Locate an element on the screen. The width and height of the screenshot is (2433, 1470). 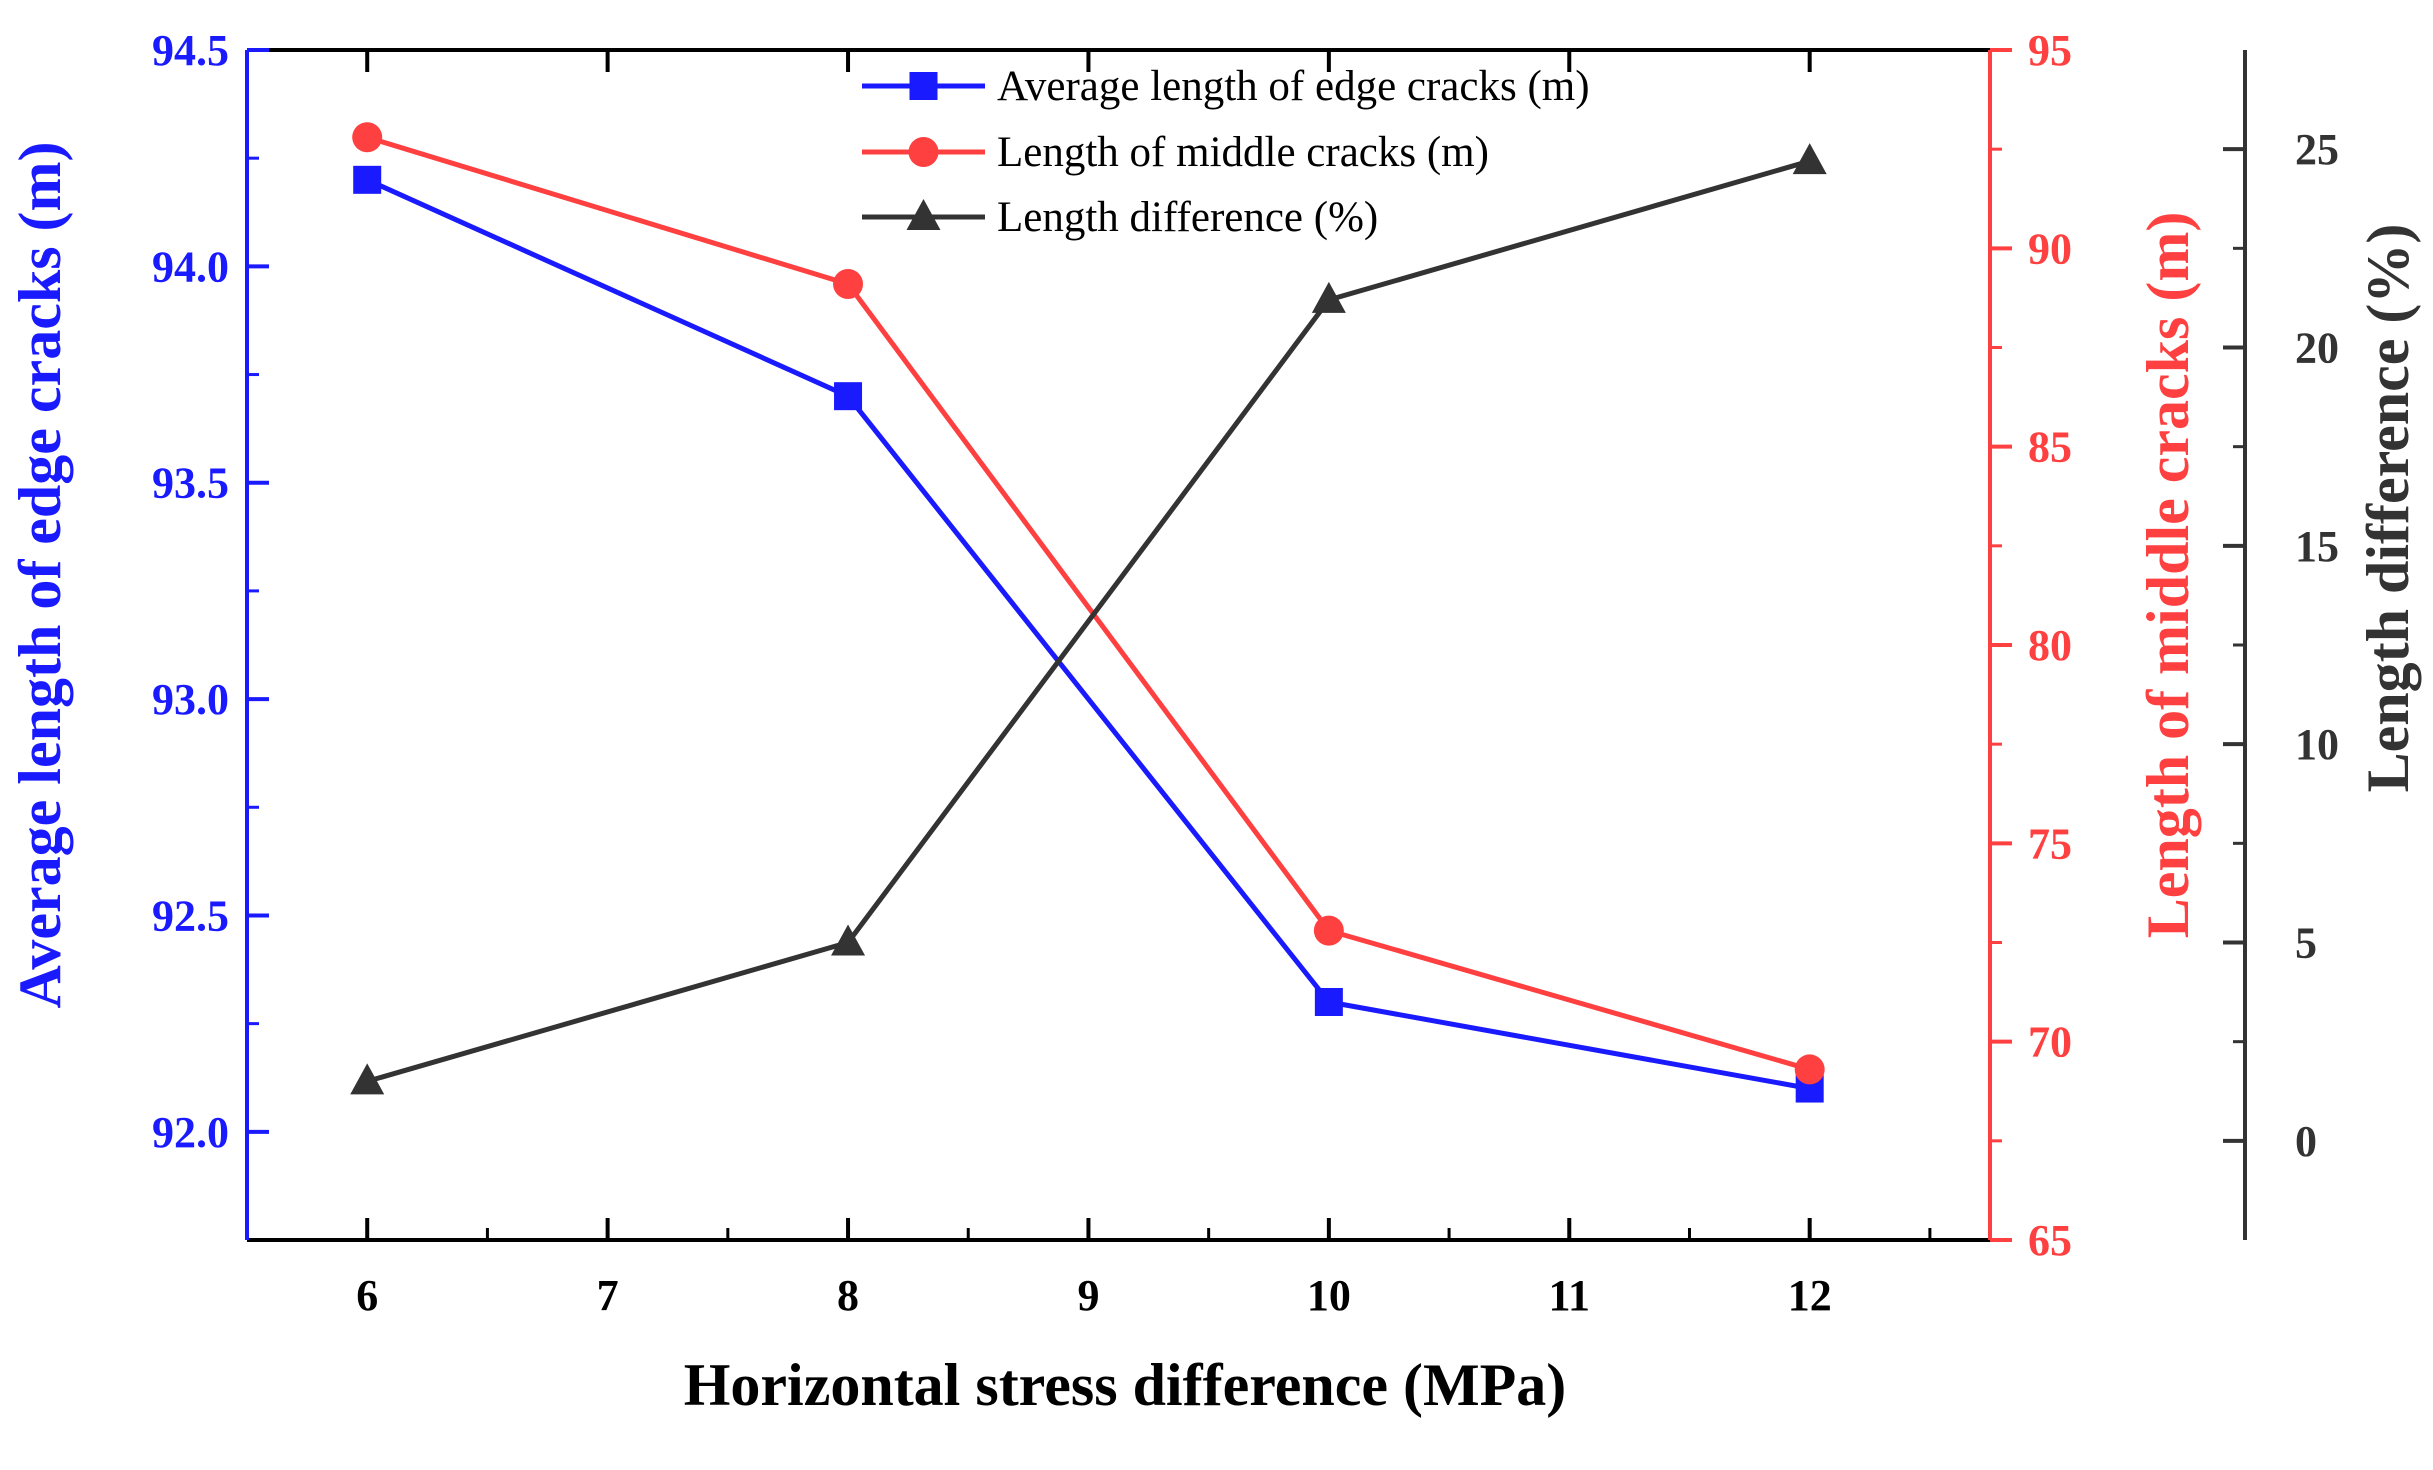
right-y-tick-label: 85 is located at coordinates (2050, 447).